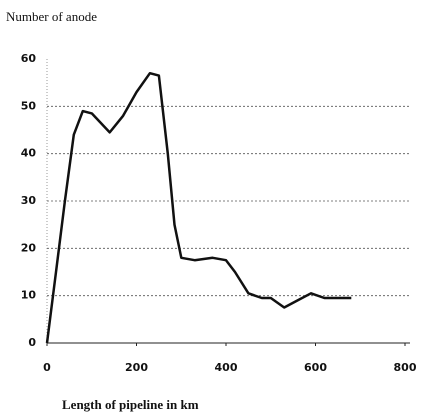 The width and height of the screenshot is (427, 417). I want to click on x-tick-label: 200, so click(136, 367).